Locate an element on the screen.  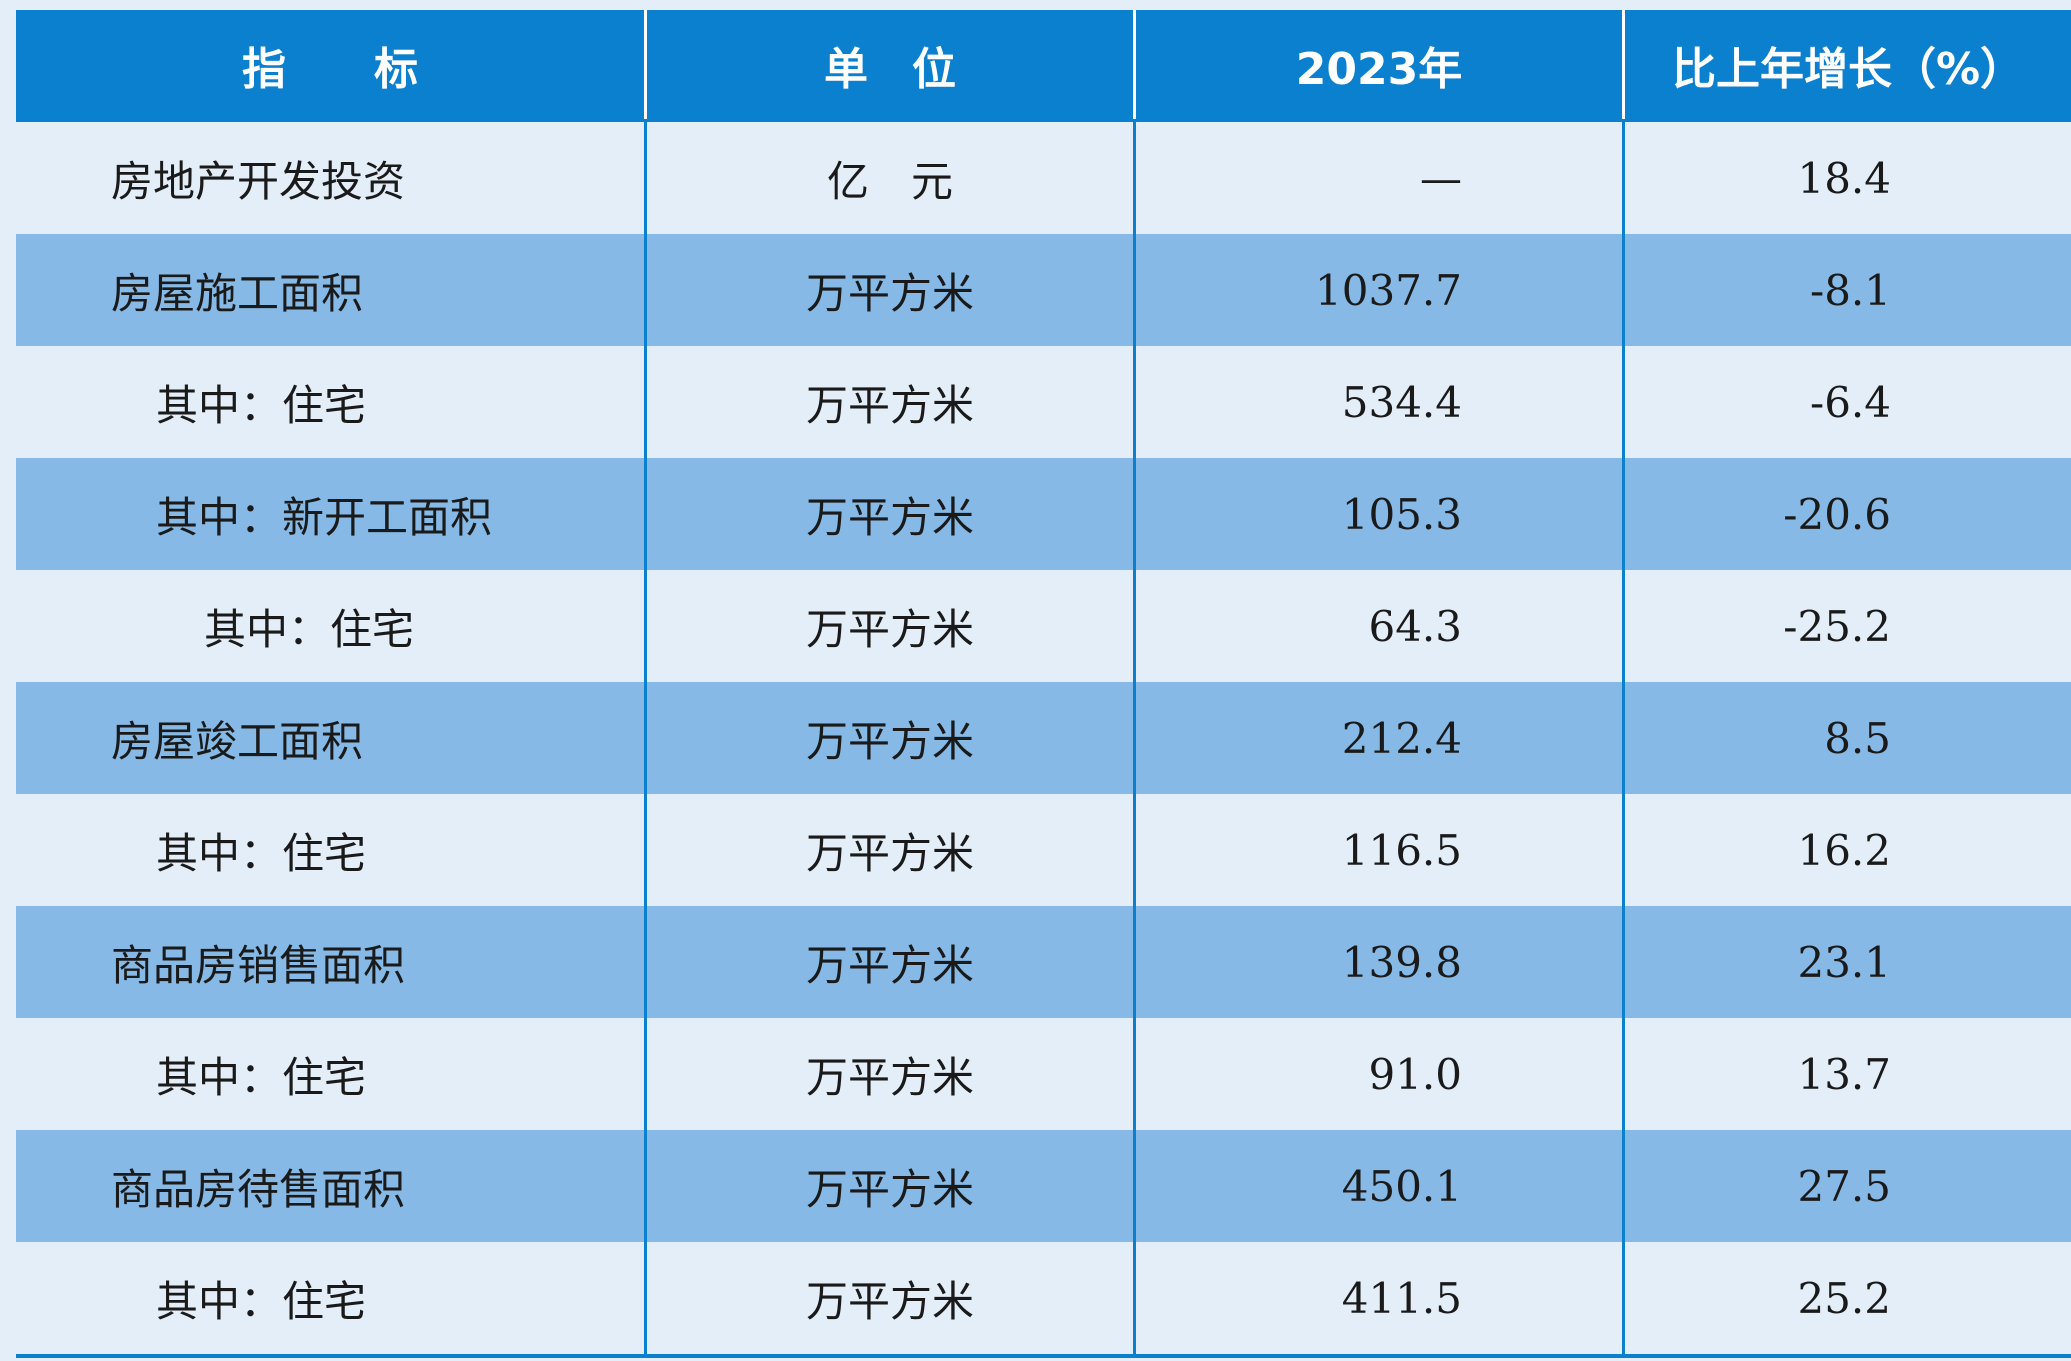
table-header-row: 指 标 单 位 2023年 比上年增长（%） is located at coordinates (1043, 66).